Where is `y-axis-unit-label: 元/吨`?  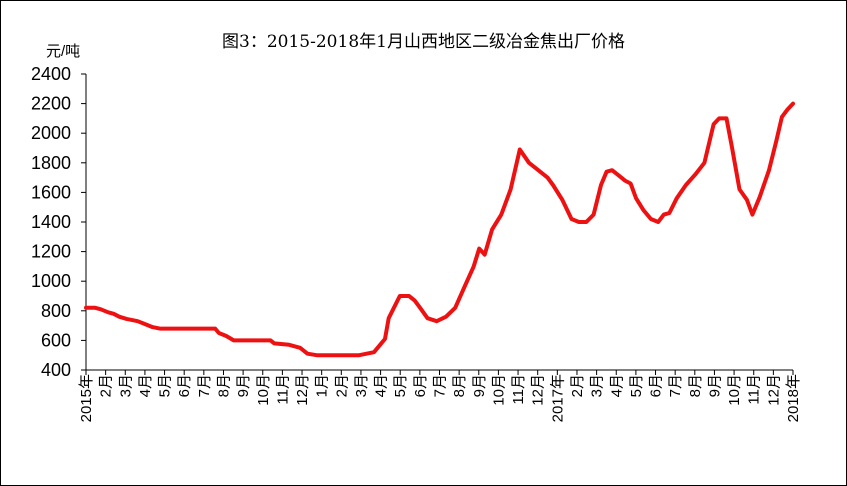
y-axis-unit-label: 元/吨 is located at coordinates (63, 51).